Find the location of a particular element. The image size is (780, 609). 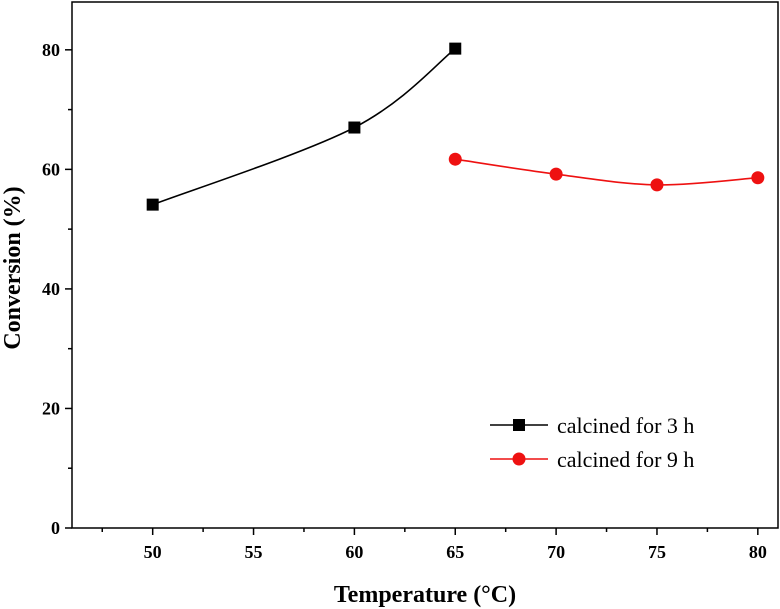

x-tick-label: 50 is located at coordinates (153, 552).